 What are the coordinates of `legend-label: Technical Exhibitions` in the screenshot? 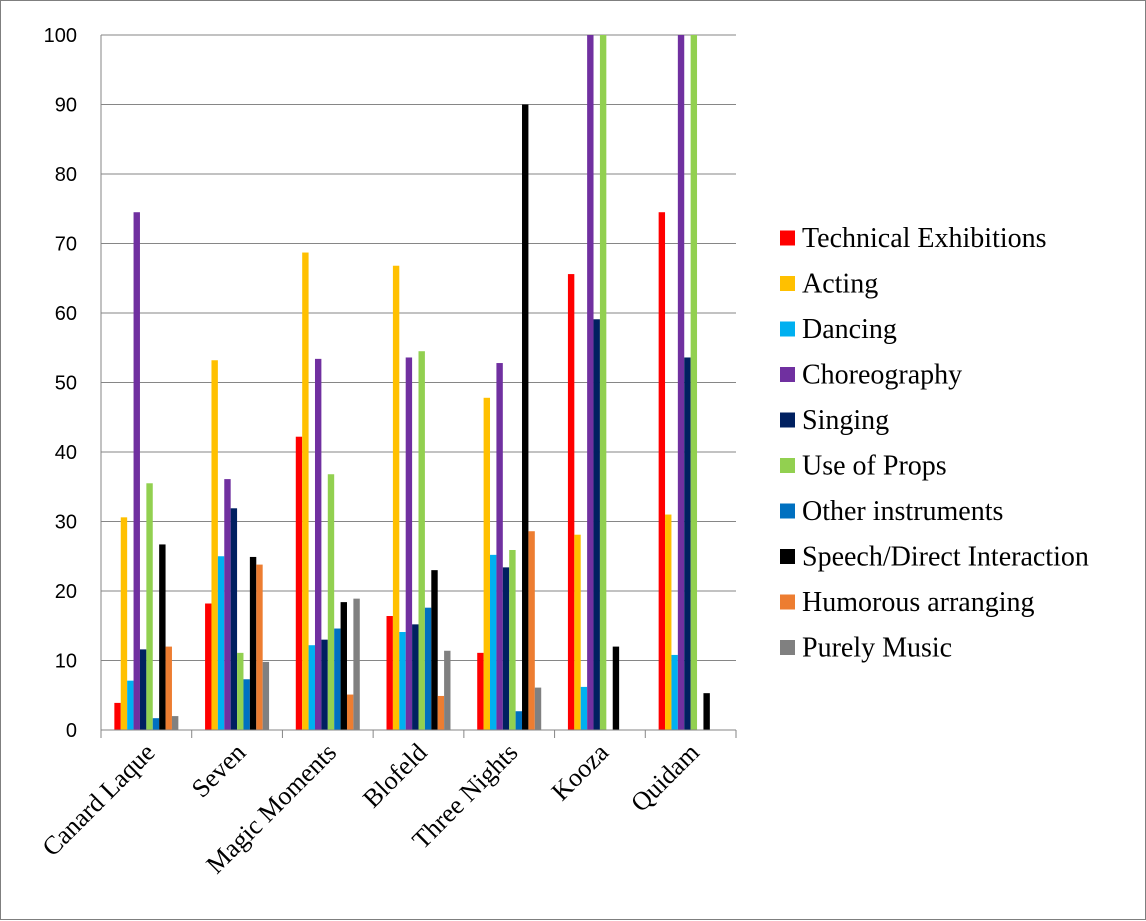 It's located at (924, 238).